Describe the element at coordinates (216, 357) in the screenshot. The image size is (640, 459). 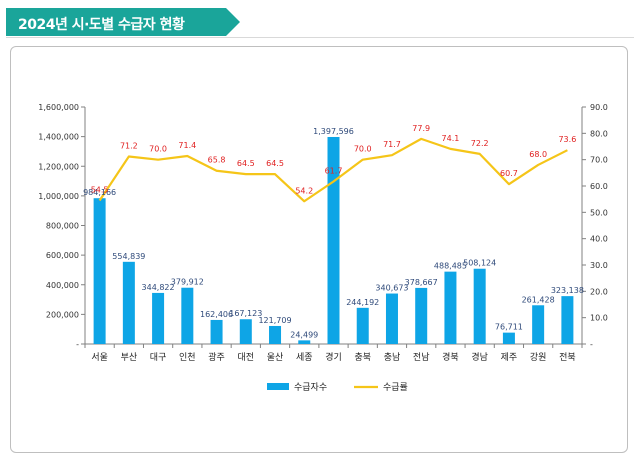
I see `x-tick-label: 광주` at that location.